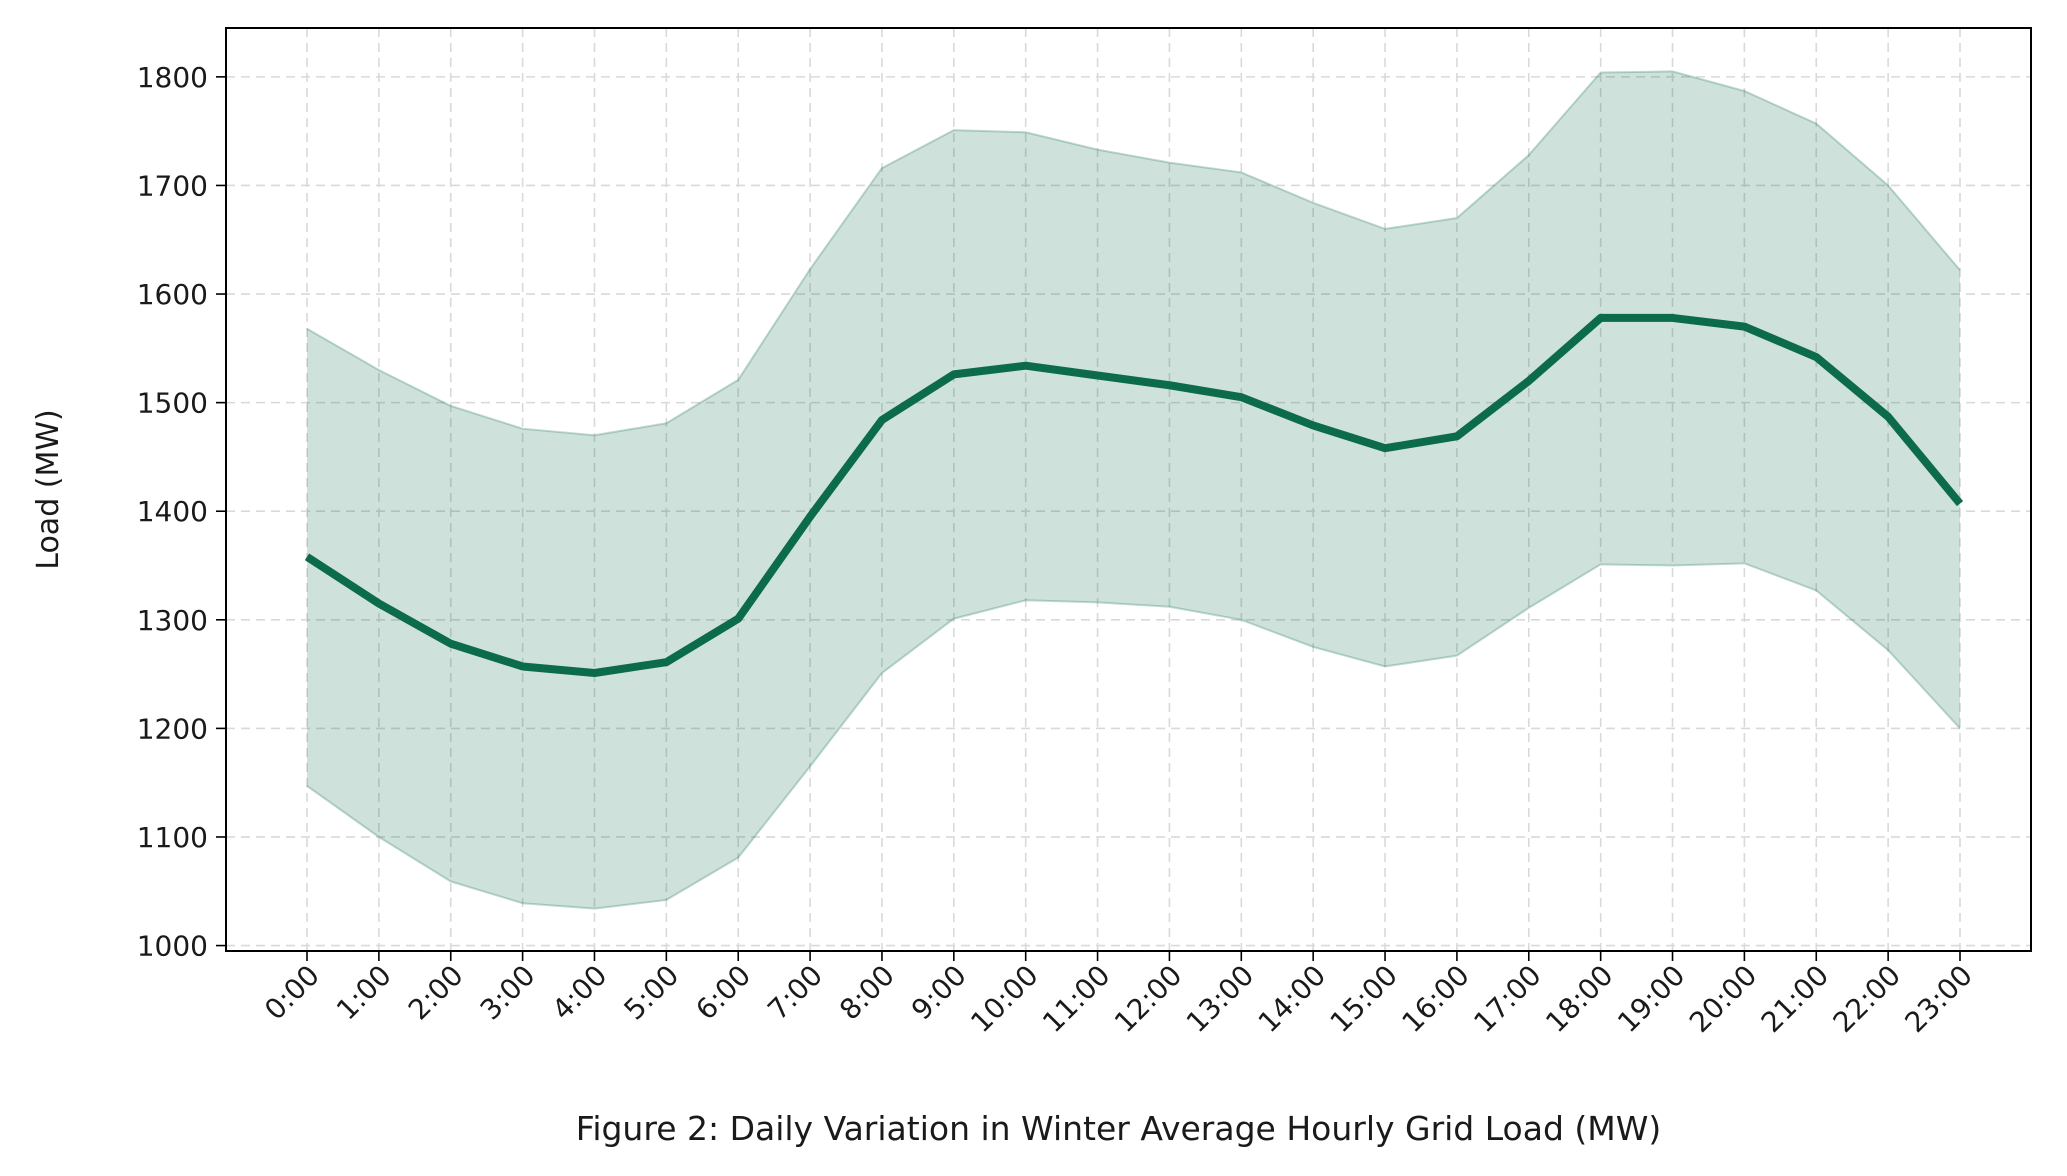 The image size is (2067, 1176). I want to click on x-tick-label: 19:00, so click(1651, 999).